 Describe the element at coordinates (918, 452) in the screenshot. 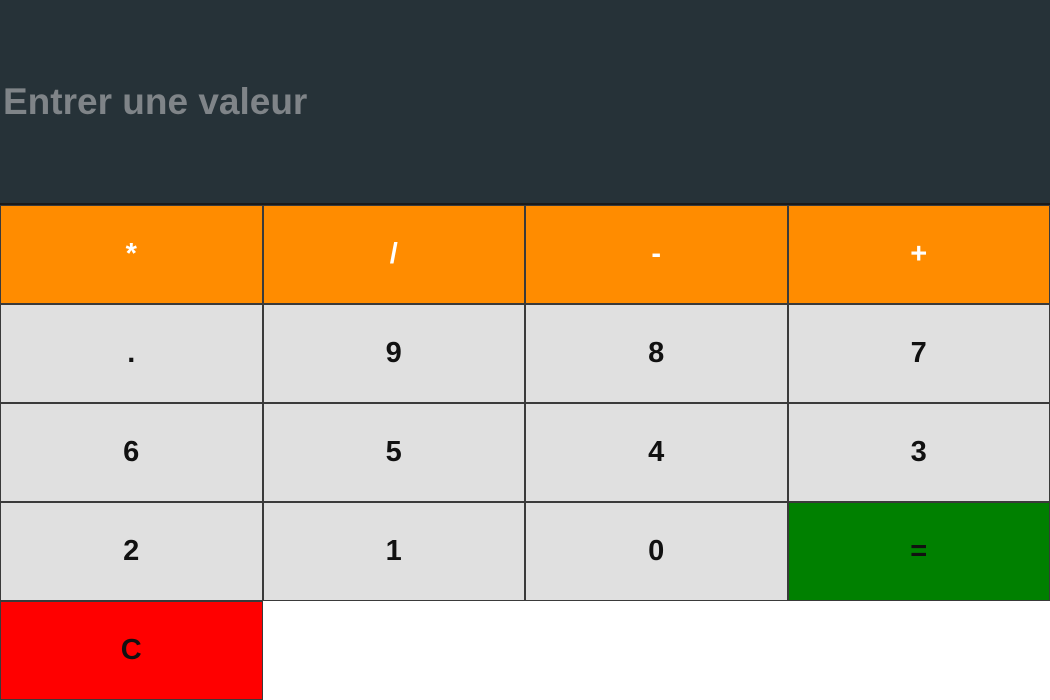

I see `digit-3-button: 3` at that location.